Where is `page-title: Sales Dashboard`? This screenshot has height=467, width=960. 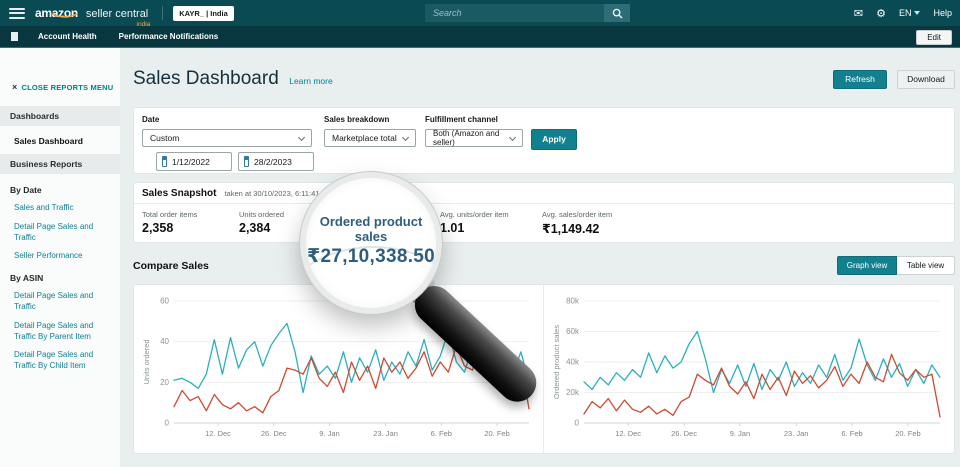
page-title: Sales Dashboard is located at coordinates (206, 78).